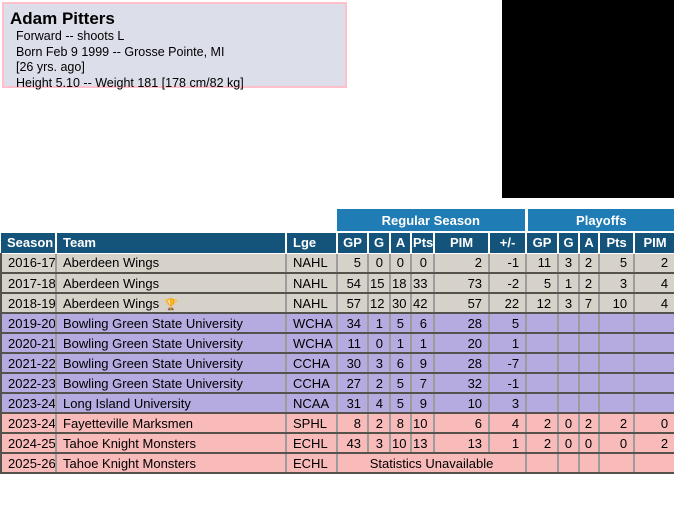 The height and width of the screenshot is (510, 674). What do you see at coordinates (543, 263) in the screenshot?
I see `playoffs-stat-cell: 11` at bounding box center [543, 263].